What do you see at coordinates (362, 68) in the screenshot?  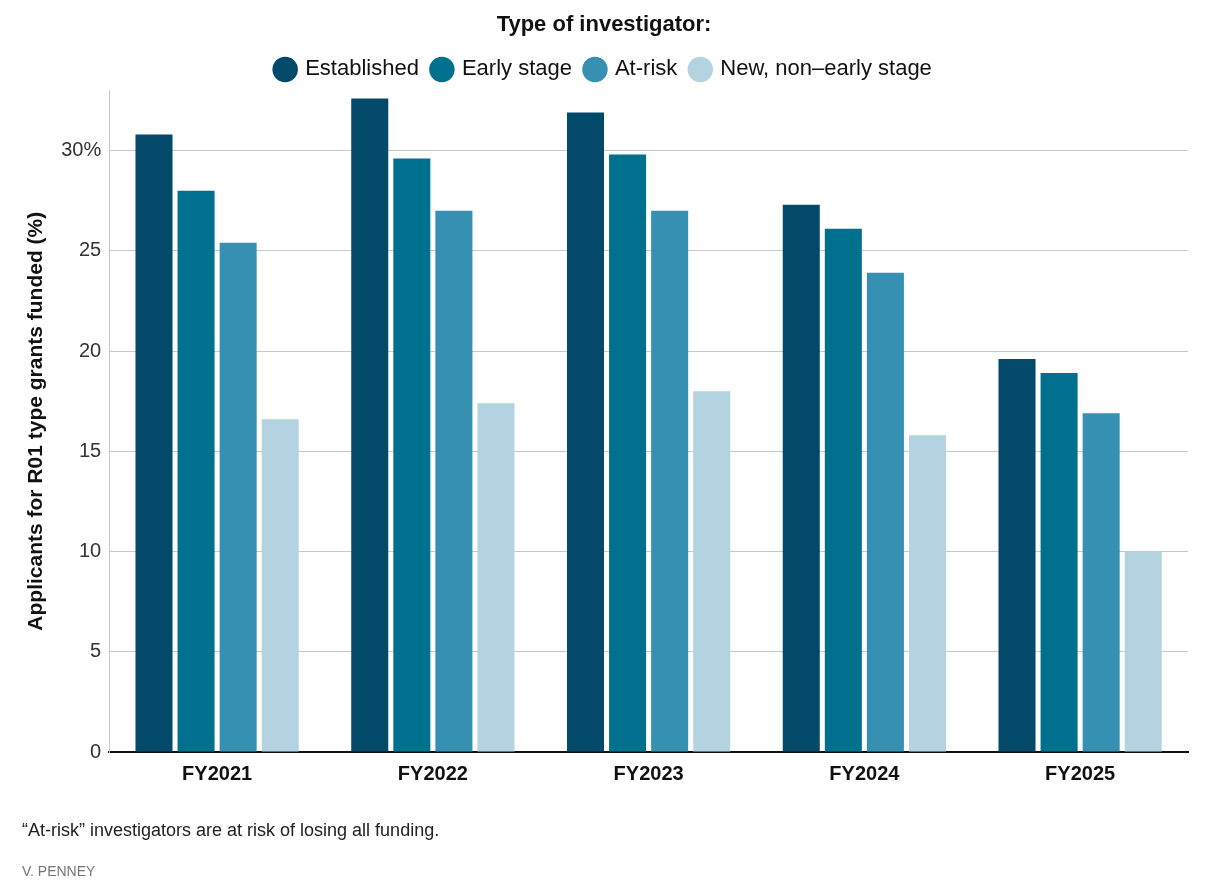 I see `legend-label: Established` at bounding box center [362, 68].